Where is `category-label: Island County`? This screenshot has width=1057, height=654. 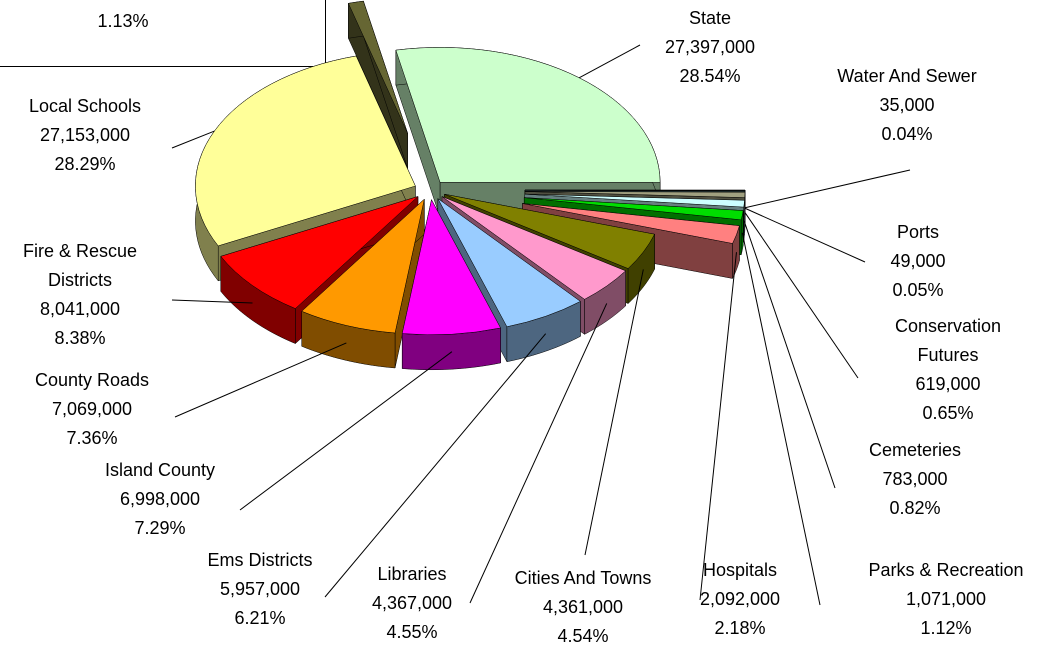 category-label: Island County is located at coordinates (160, 470).